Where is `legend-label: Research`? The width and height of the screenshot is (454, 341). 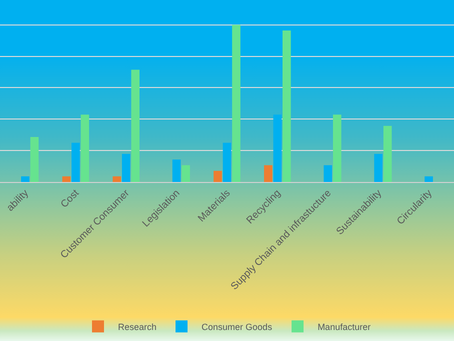 legend-label: Research is located at coordinates (137, 327).